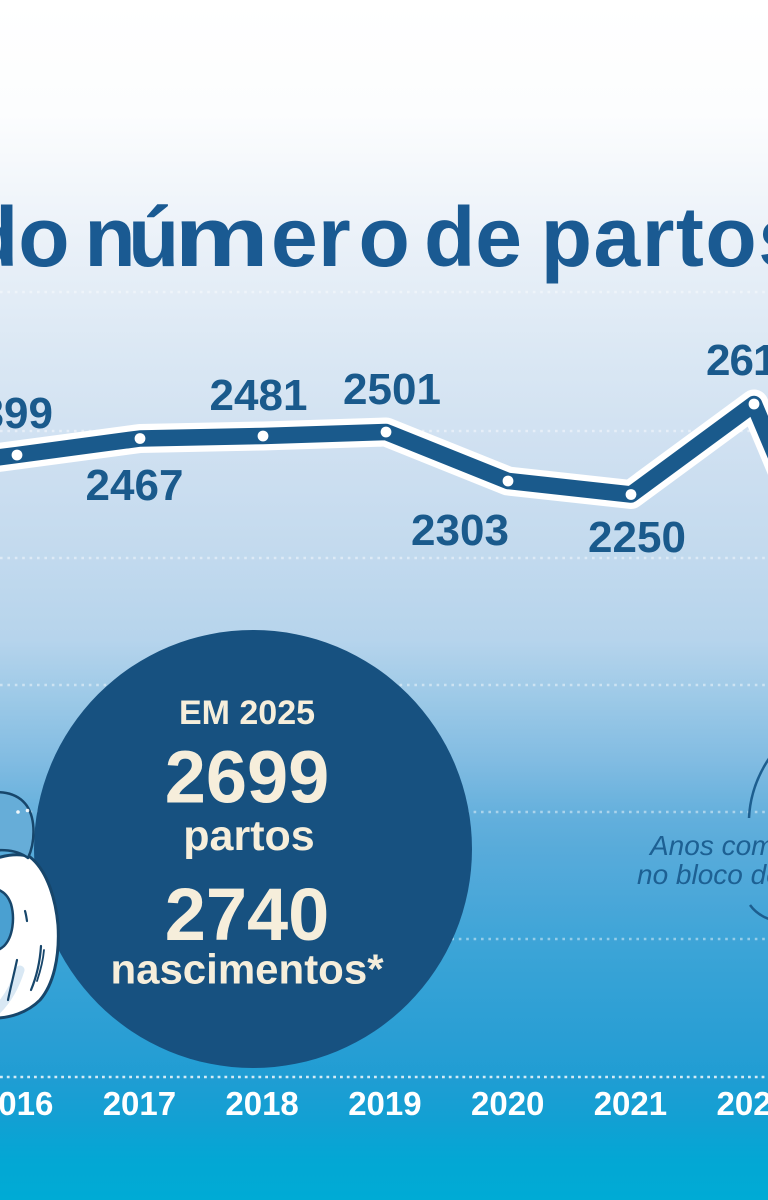 Image resolution: width=768 pixels, height=1200 pixels. Describe the element at coordinates (247, 713) in the screenshot. I see `svg-text: EM 2025` at that location.